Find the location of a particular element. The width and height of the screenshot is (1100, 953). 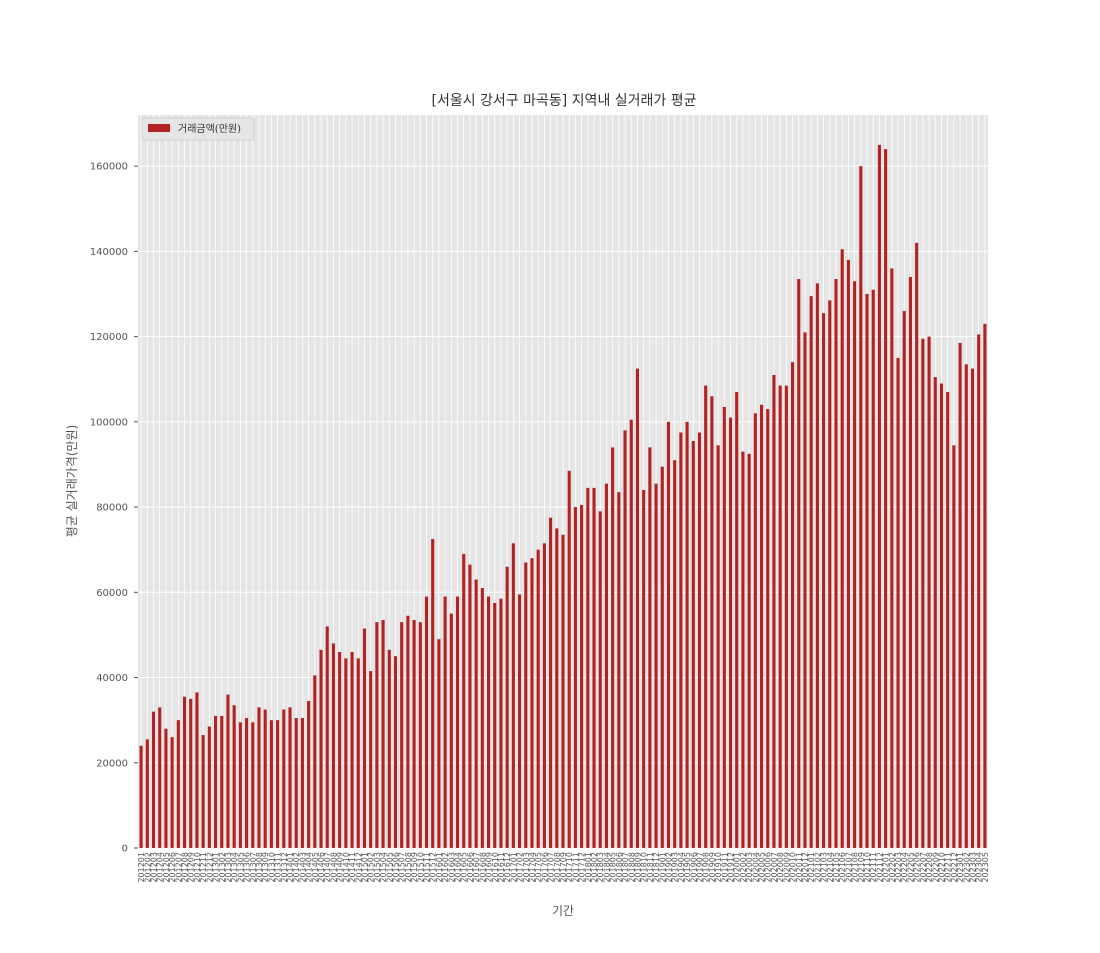

y-tick-label: 140000 is located at coordinates (109, 252).